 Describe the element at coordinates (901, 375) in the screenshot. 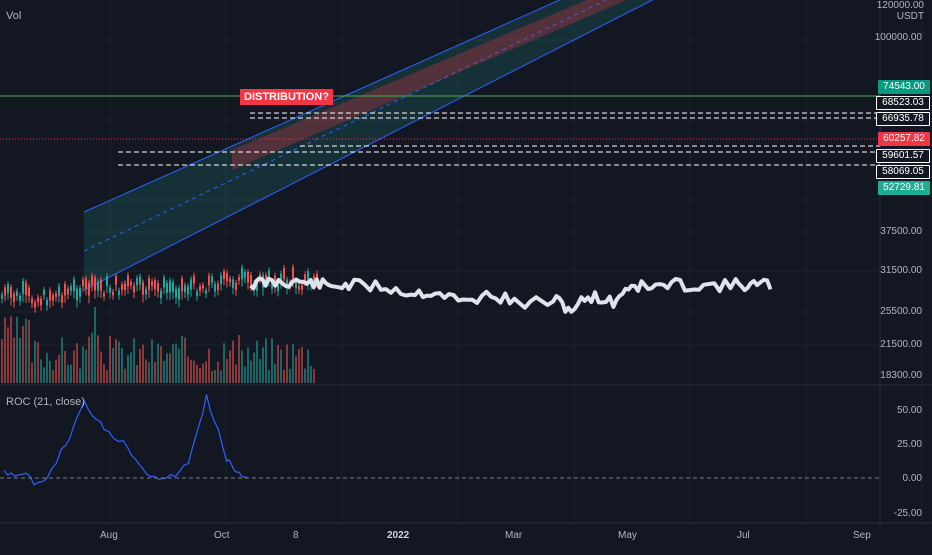

I see `price-tick: 18300.00` at that location.